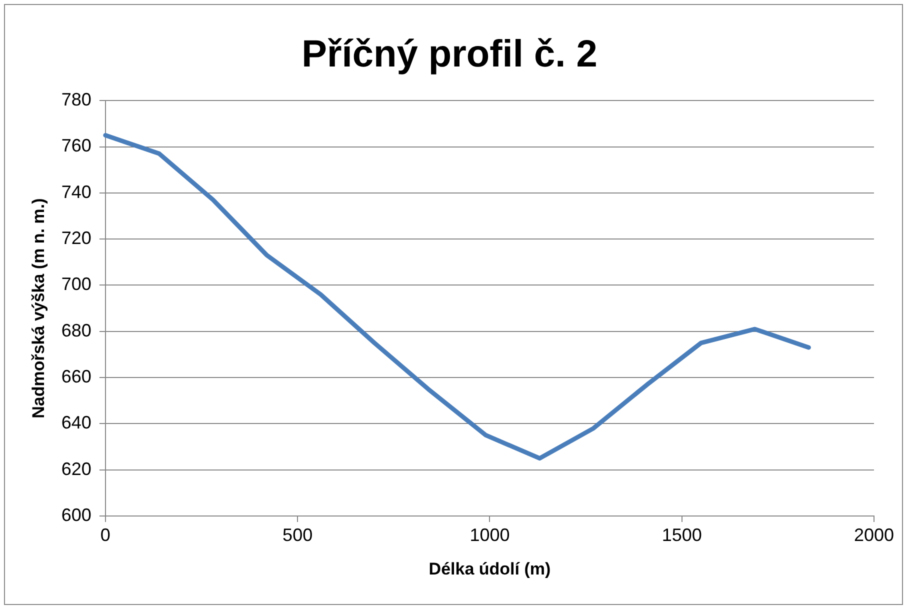  What do you see at coordinates (76, 422) in the screenshot?
I see `y-tick-label: 640` at bounding box center [76, 422].